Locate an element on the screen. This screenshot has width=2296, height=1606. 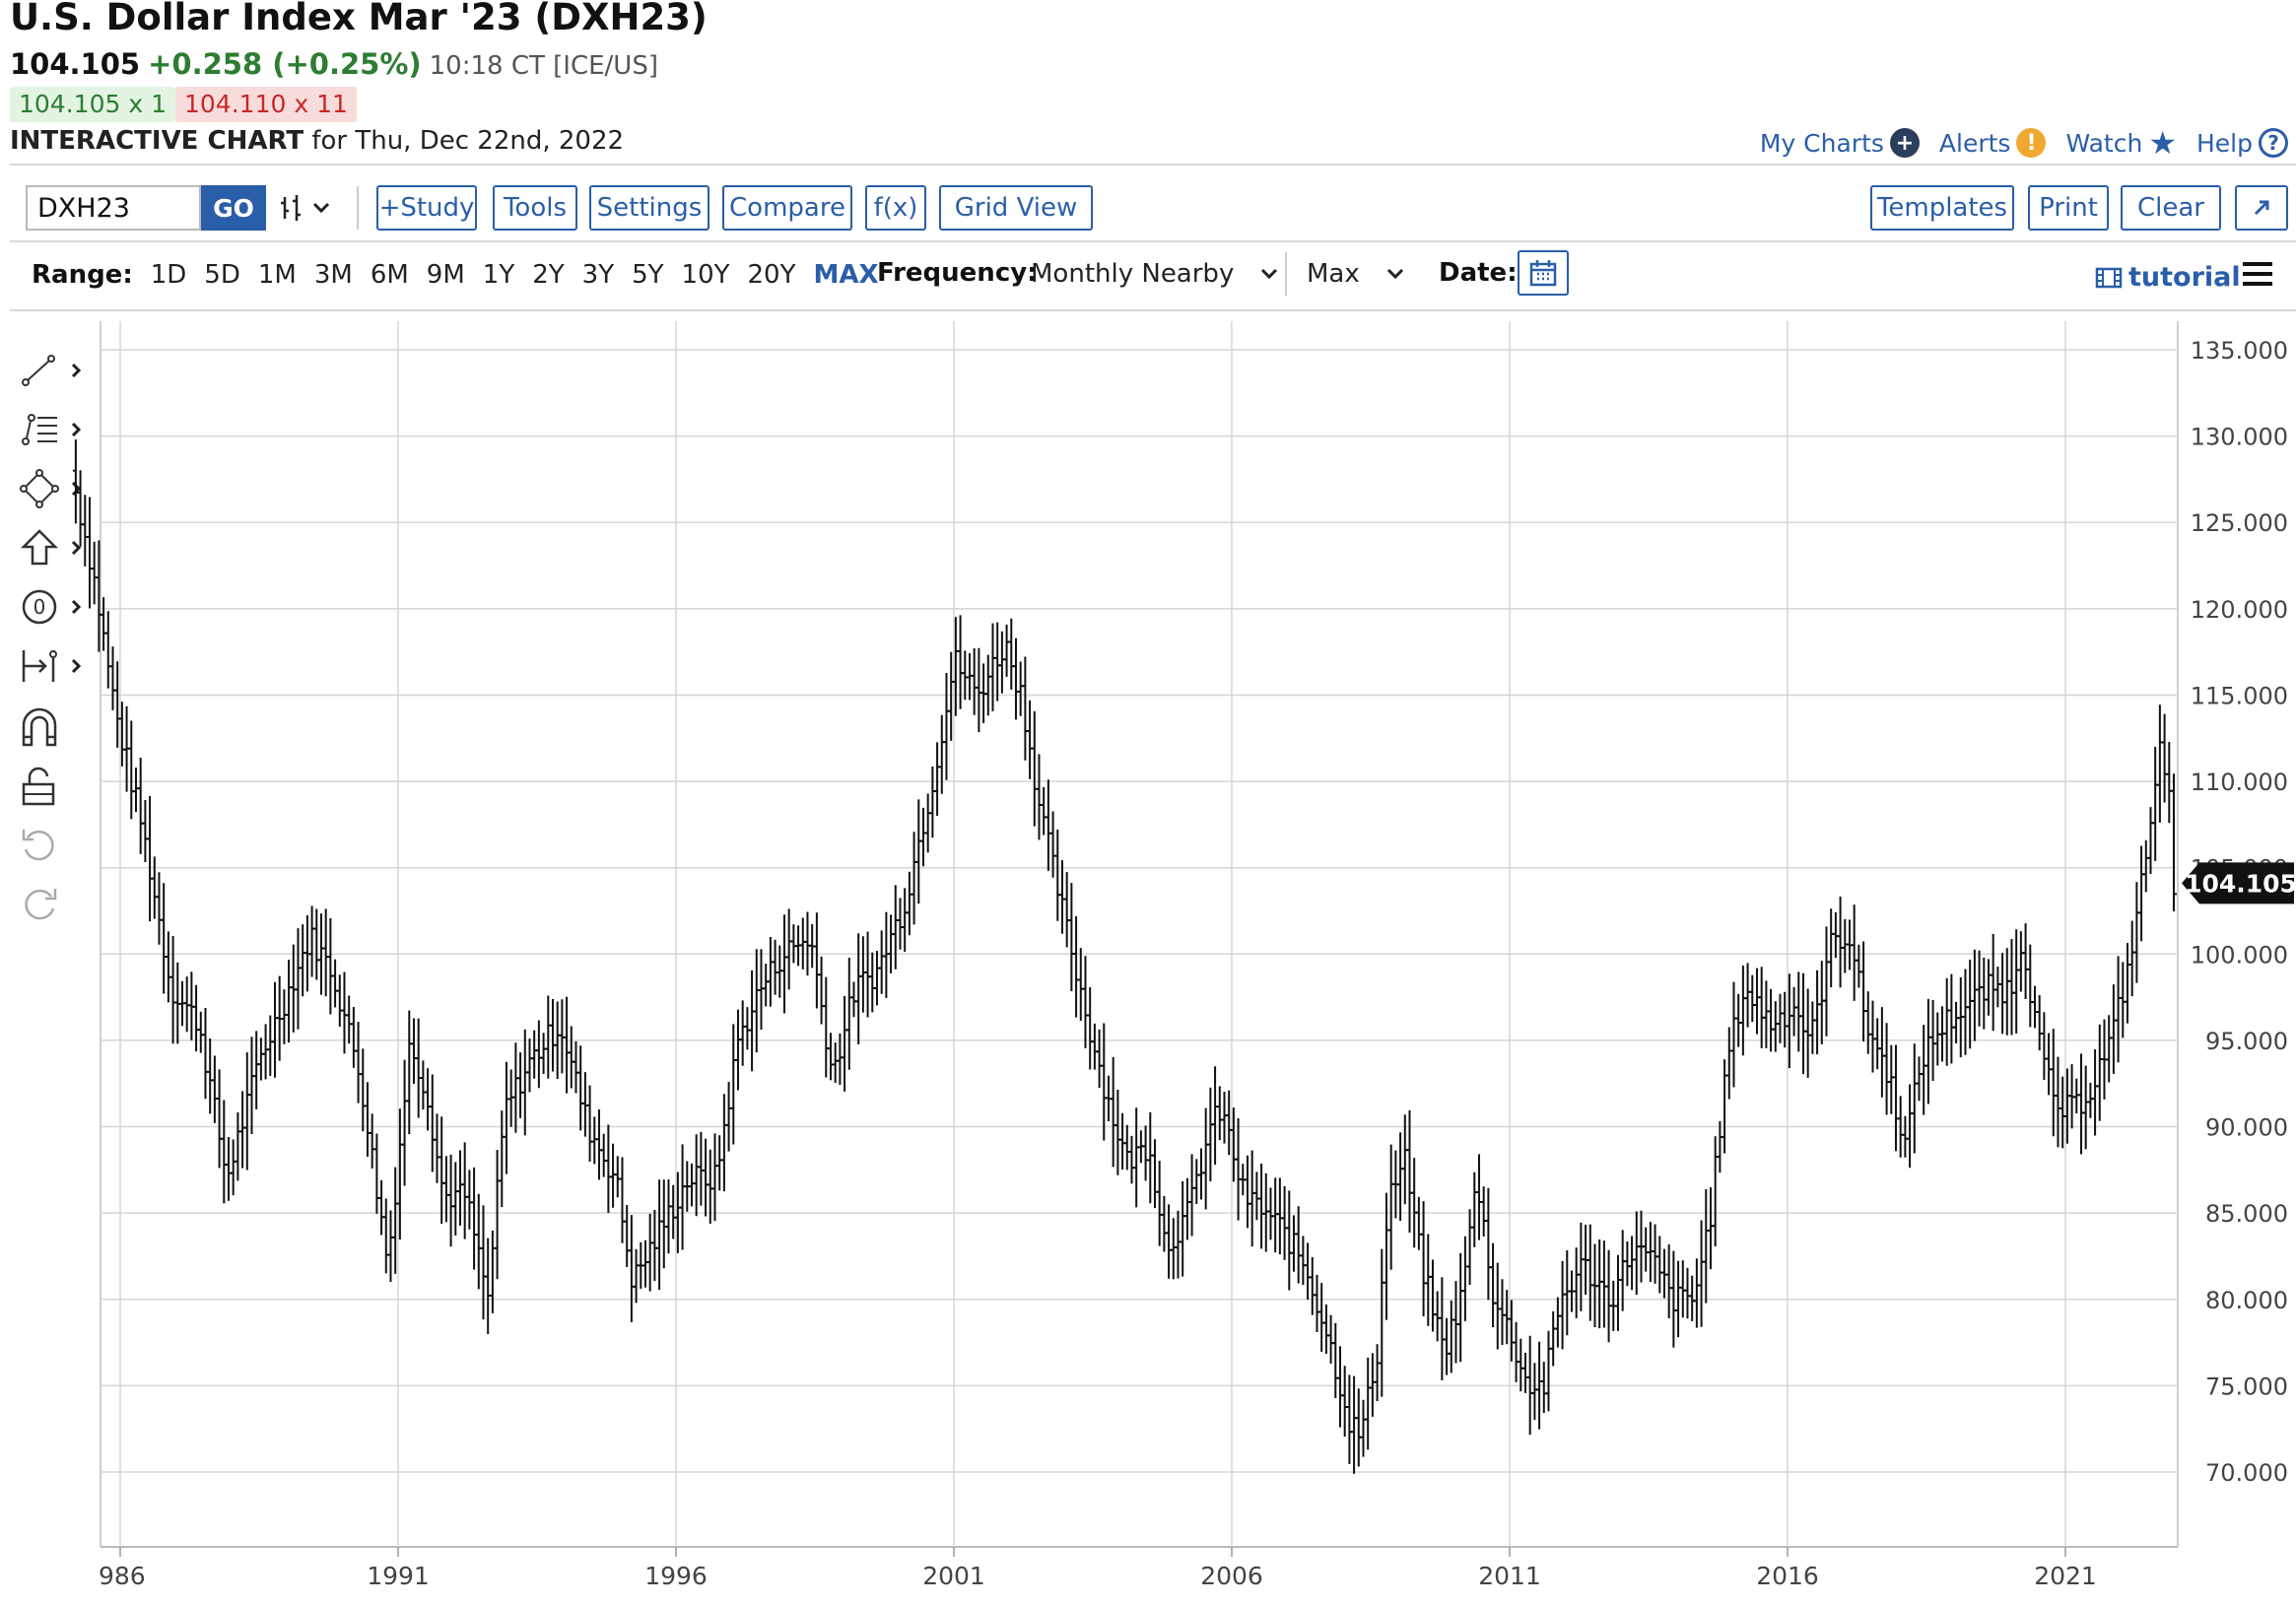
range-1m: 1M is located at coordinates (277, 275).